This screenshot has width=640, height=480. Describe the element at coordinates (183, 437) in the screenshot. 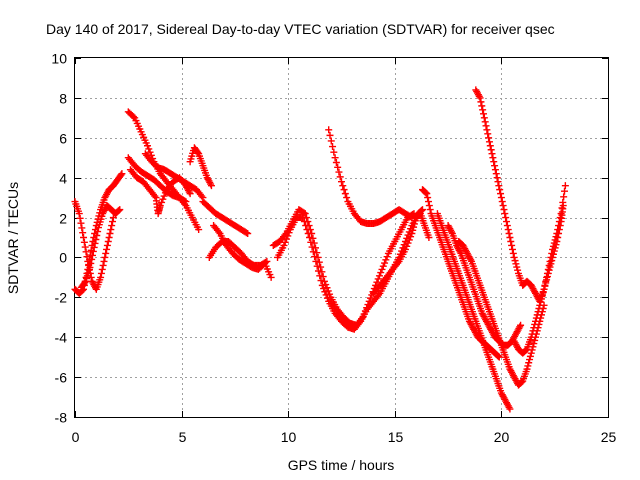

I see `x-tick-label: 5` at that location.